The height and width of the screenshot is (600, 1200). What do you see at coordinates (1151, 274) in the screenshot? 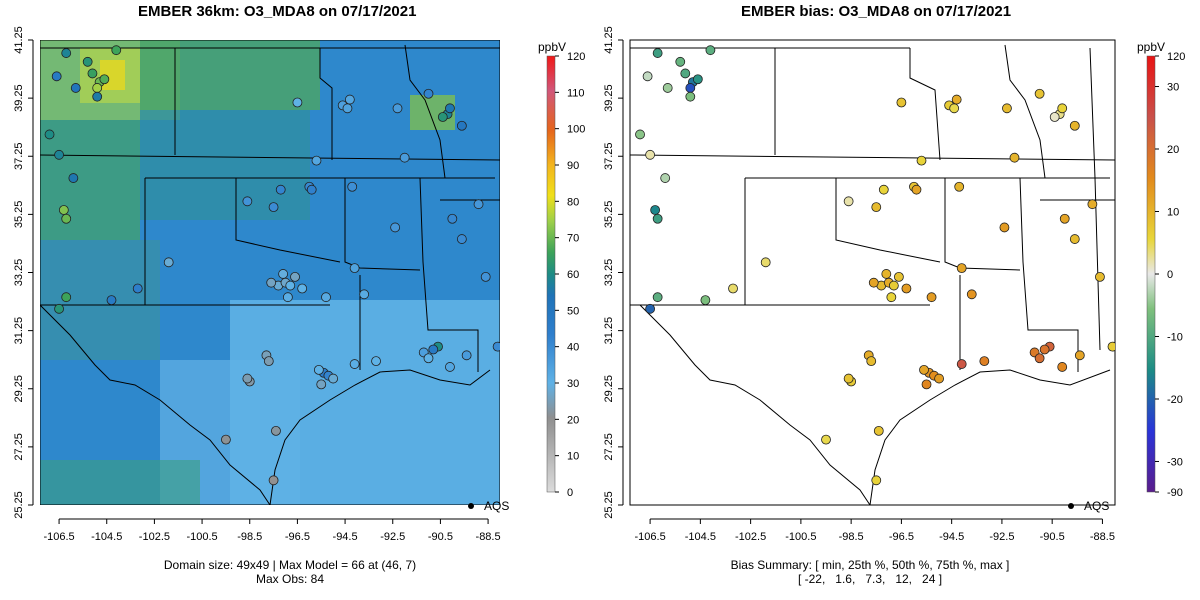
I see `right-colorbar` at bounding box center [1151, 274].